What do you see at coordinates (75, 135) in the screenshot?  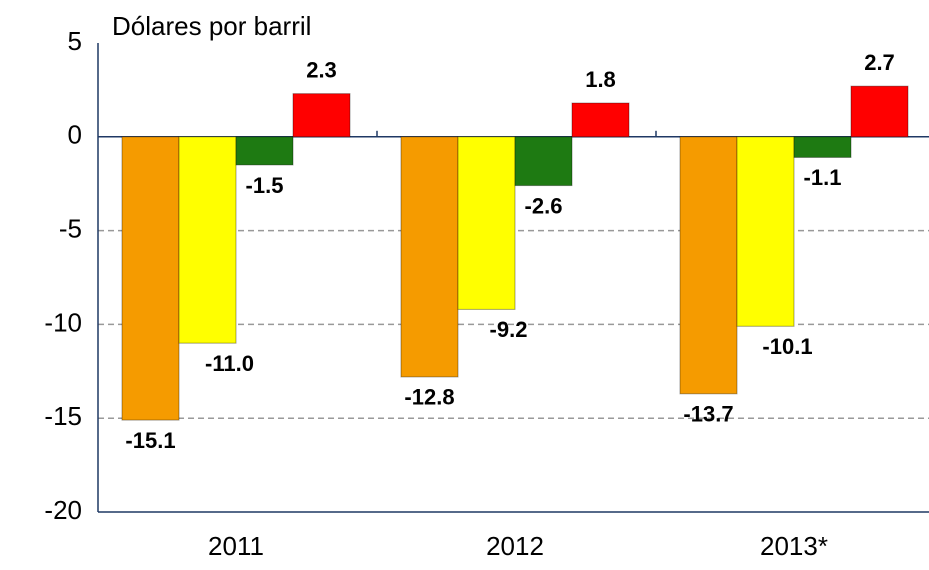 I see `y-tick-label: 0` at bounding box center [75, 135].